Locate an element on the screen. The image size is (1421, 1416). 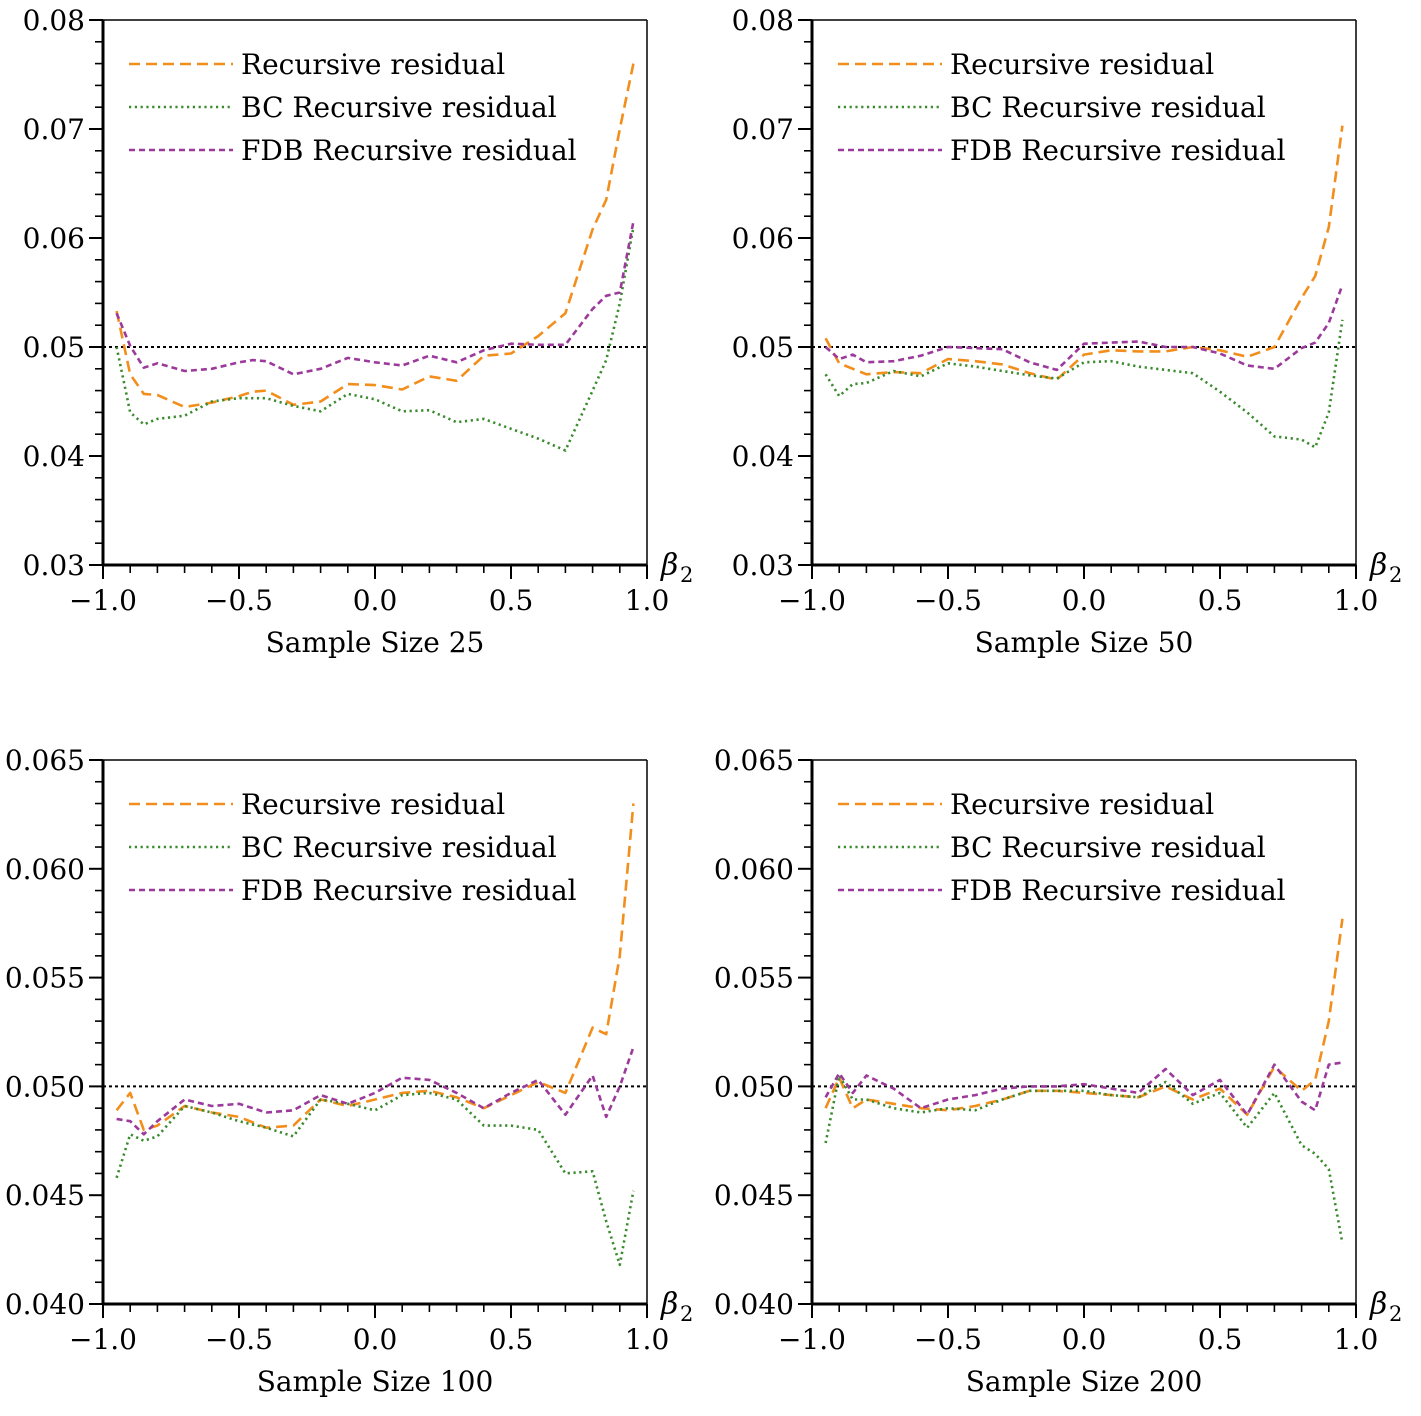
panel-caption: Sample Size 200 is located at coordinates (1084, 1381).